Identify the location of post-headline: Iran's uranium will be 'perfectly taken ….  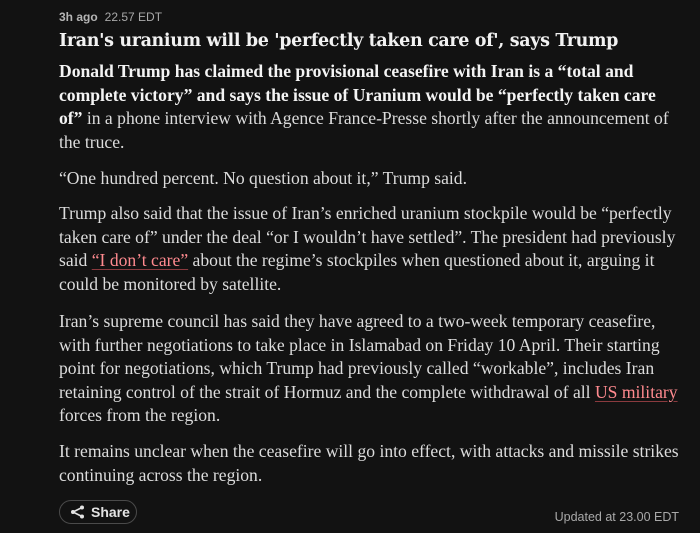
(339, 41).